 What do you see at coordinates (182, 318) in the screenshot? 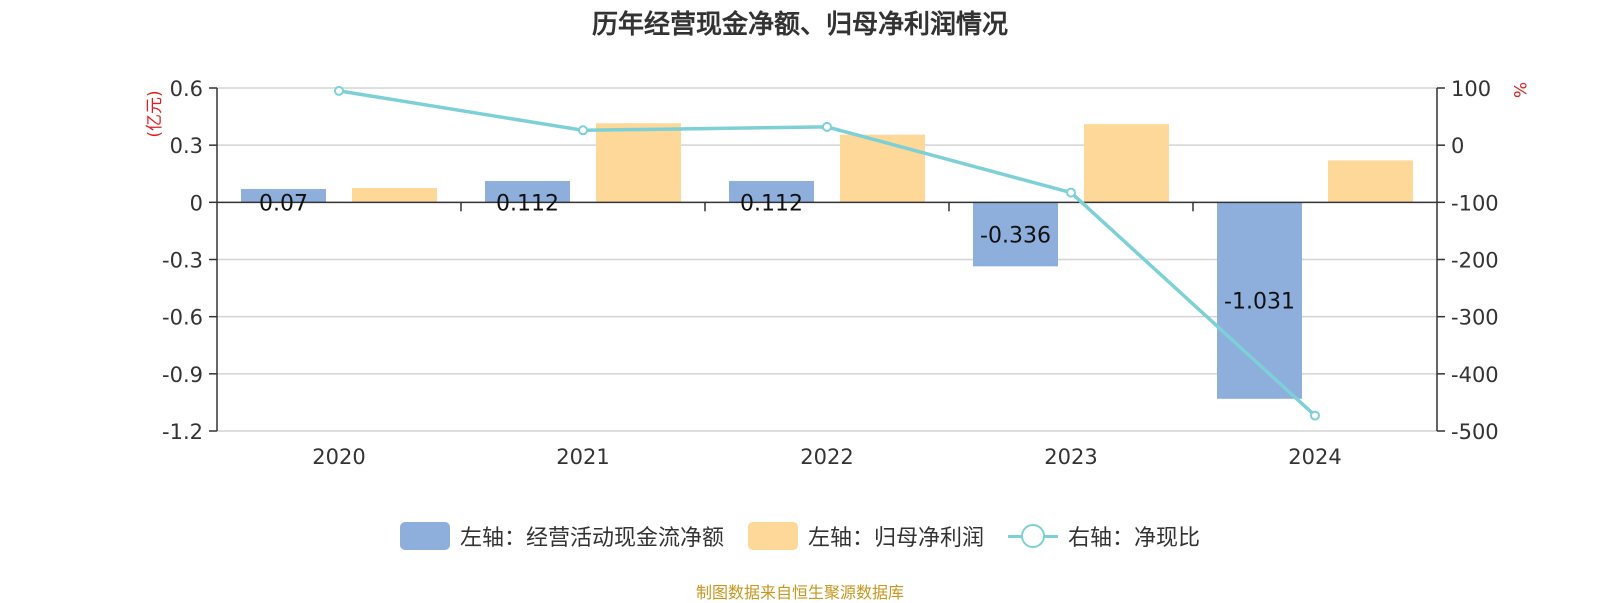
I see `left-tick-label: -0.6` at bounding box center [182, 318].